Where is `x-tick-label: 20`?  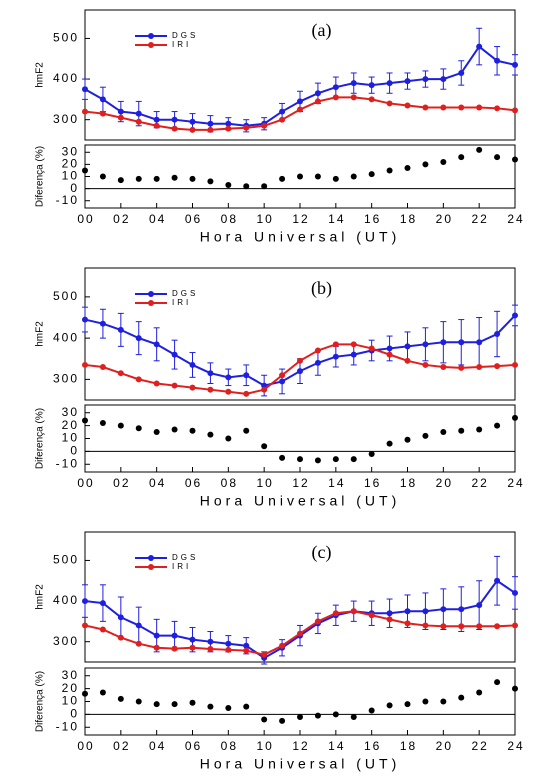 x-tick-label: 20 is located at coordinates (444, 746).